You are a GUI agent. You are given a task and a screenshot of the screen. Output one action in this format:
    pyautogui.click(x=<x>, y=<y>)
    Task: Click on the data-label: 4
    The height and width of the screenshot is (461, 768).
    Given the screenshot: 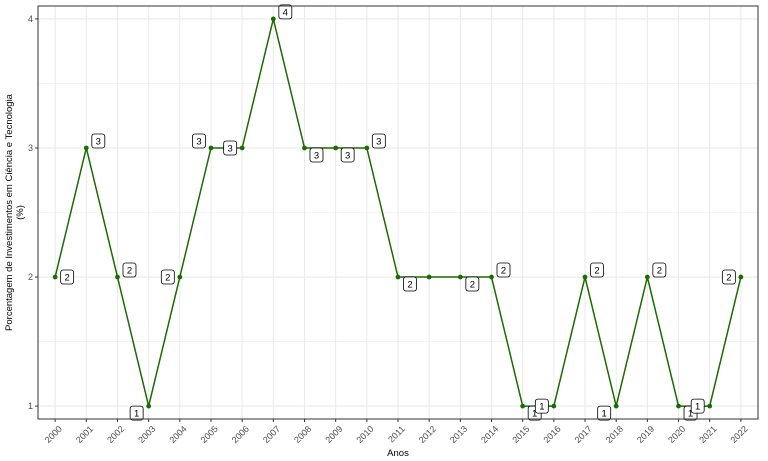 What is the action you would take?
    pyautogui.click(x=285, y=12)
    